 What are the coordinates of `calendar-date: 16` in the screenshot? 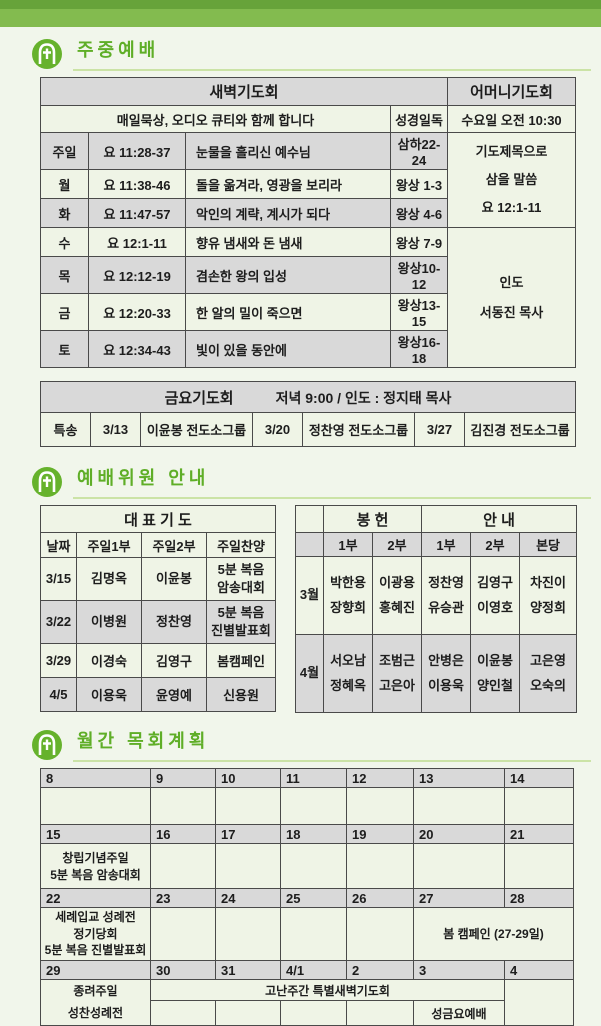 It's located at (183, 834).